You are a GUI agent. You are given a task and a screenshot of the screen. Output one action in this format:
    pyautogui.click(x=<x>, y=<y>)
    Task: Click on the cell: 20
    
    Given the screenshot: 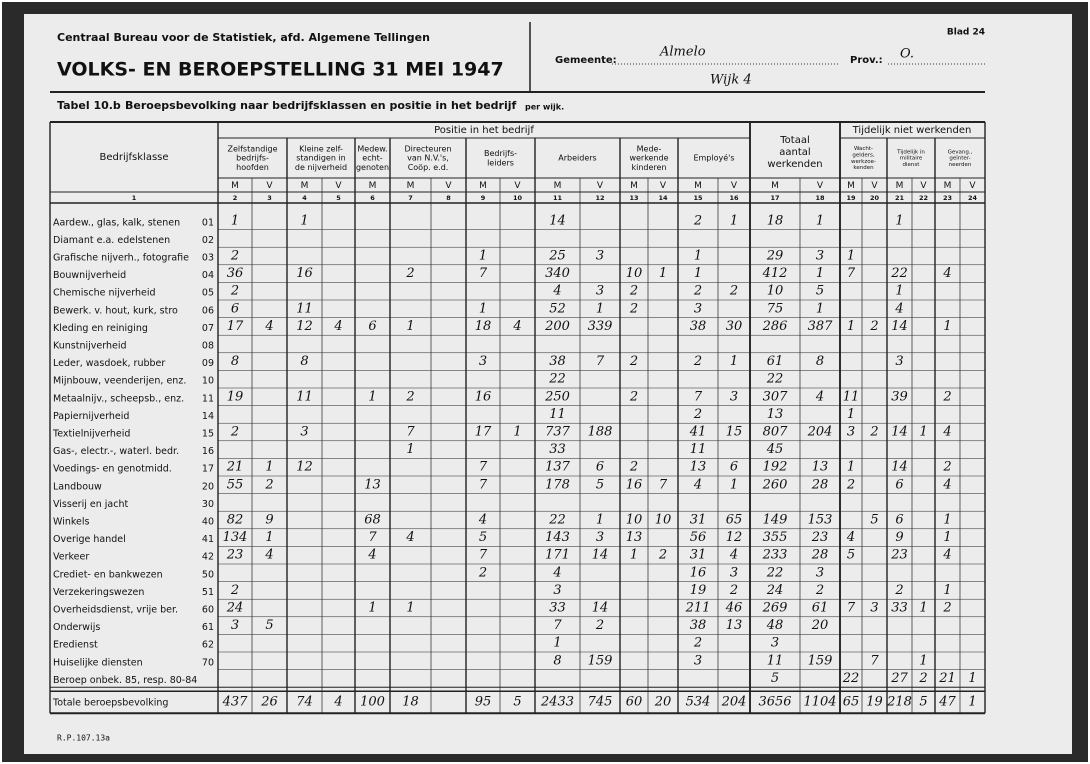 What is the action you would take?
    pyautogui.click(x=820, y=625)
    